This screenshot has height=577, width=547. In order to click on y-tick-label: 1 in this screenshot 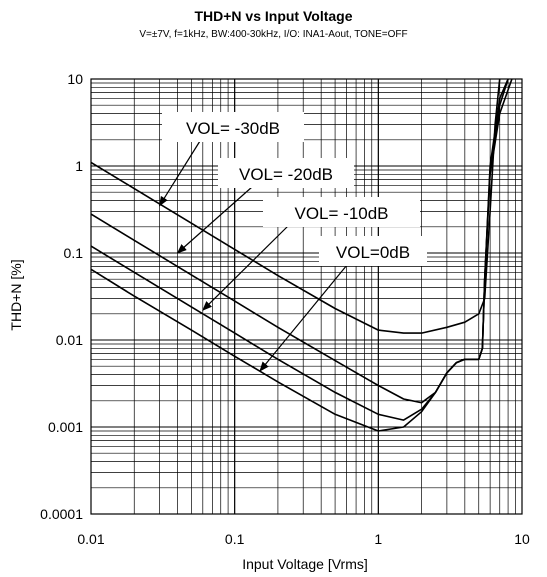, I will do `click(79, 166)`.